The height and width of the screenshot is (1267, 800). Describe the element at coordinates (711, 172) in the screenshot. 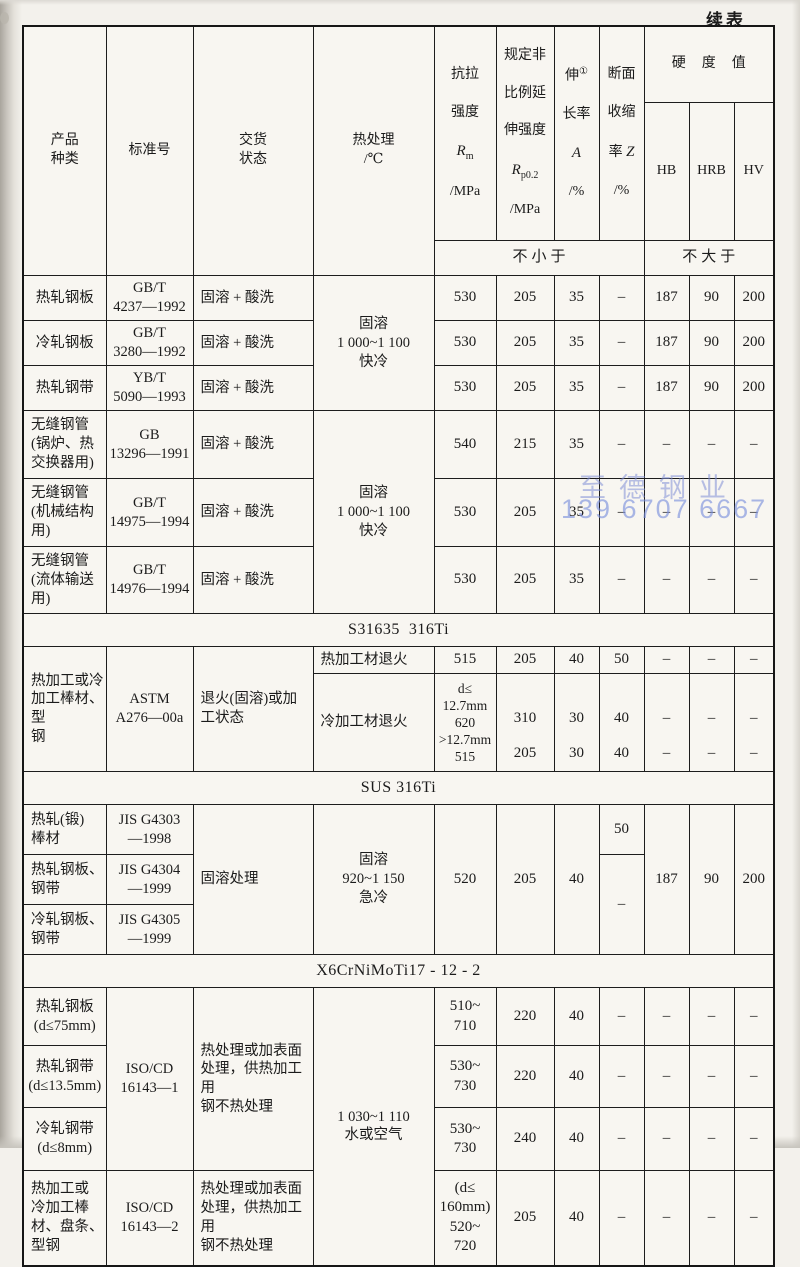

I see `col-header-hrb: HRB` at that location.